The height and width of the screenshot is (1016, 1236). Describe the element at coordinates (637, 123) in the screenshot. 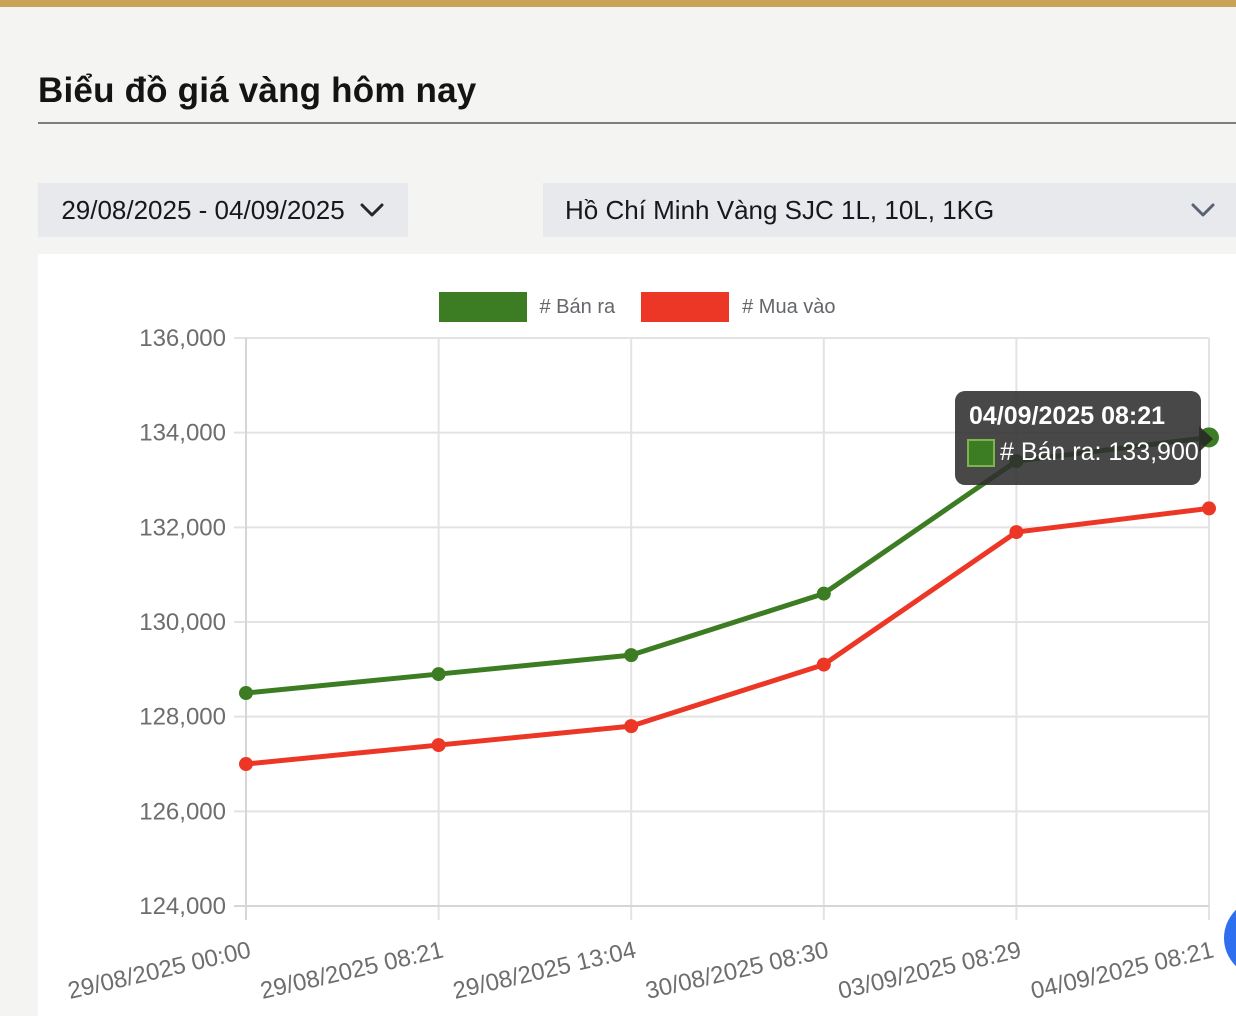

I see `title-divider` at that location.